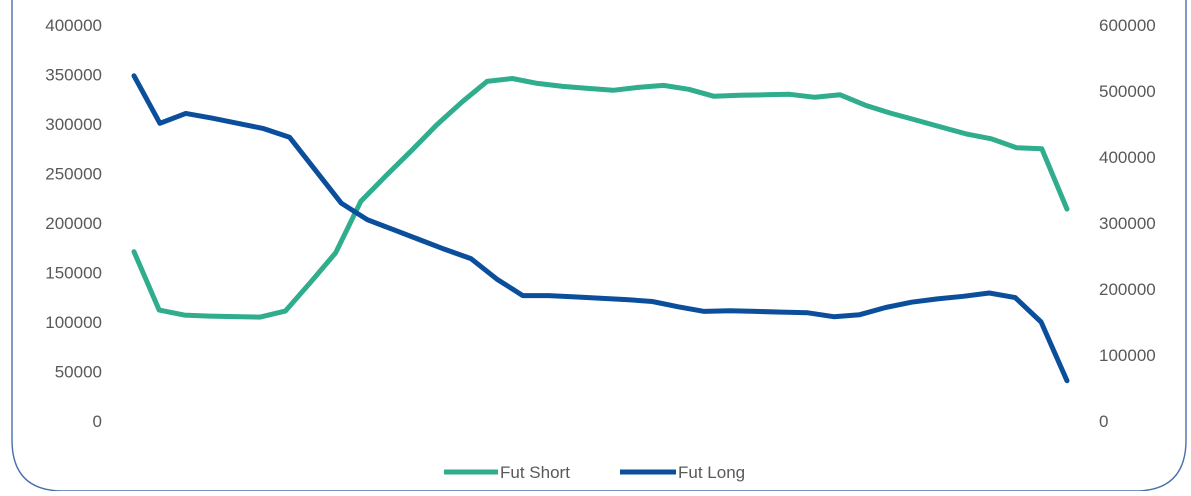  I want to click on right-axis-tick-label: 0, so click(1103, 421).